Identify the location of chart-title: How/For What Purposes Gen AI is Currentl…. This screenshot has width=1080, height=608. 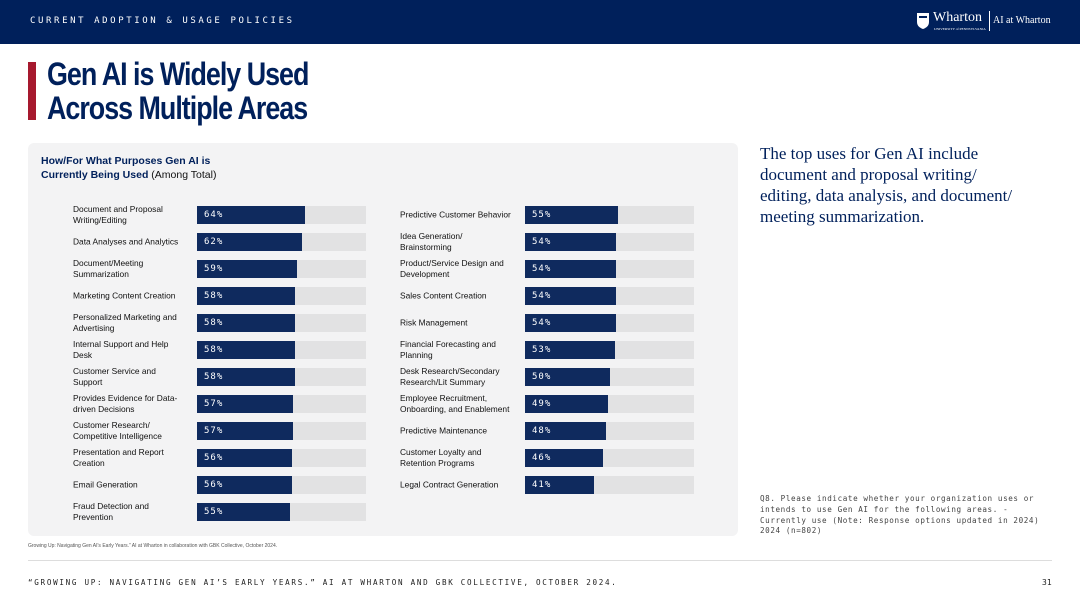
(126, 168).